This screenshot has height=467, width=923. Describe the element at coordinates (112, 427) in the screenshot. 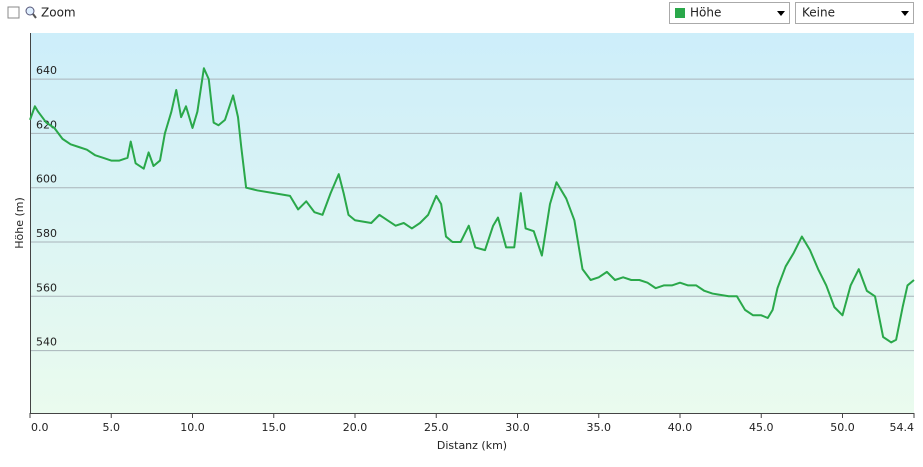

I see `x-tick-label: 5.0` at that location.